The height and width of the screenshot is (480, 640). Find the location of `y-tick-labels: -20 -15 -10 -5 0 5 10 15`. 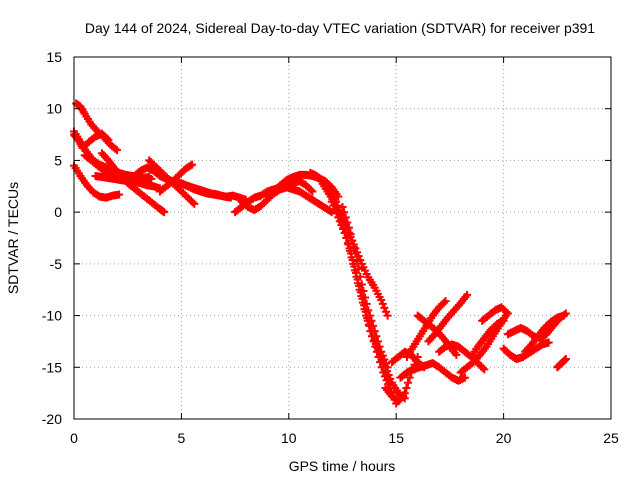

y-tick-labels: -20 -15 -10 -5 0 5 10 15 is located at coordinates (52, 238).